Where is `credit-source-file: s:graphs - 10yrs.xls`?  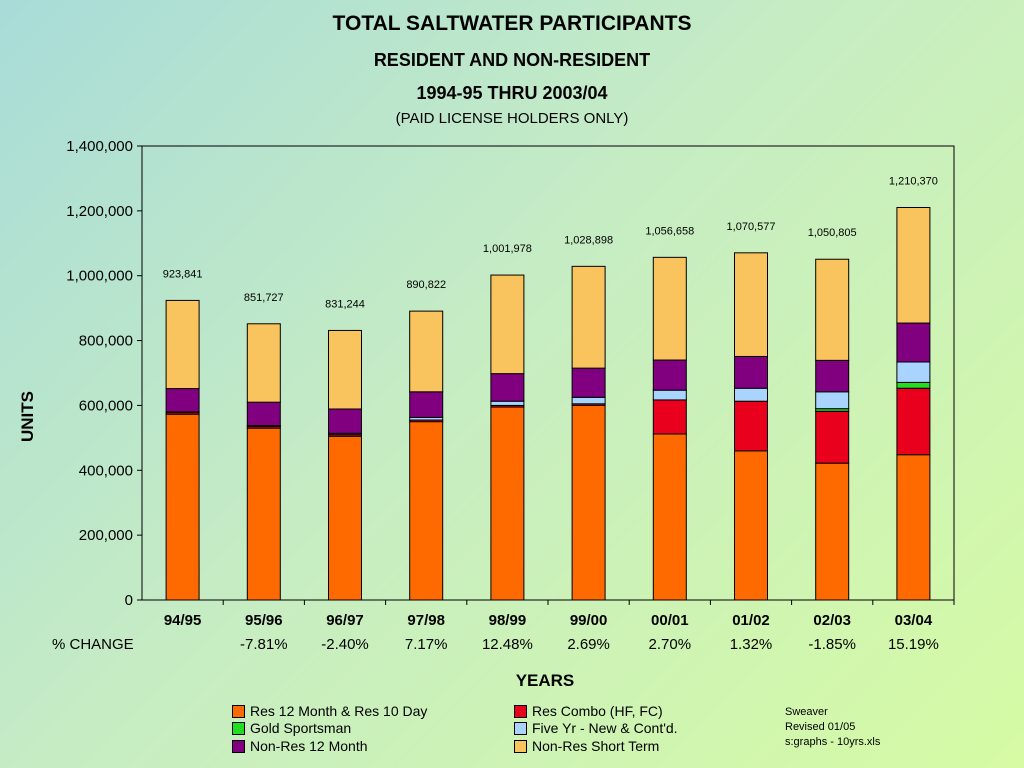
credit-source-file: s:graphs - 10yrs.xls is located at coordinates (833, 742).